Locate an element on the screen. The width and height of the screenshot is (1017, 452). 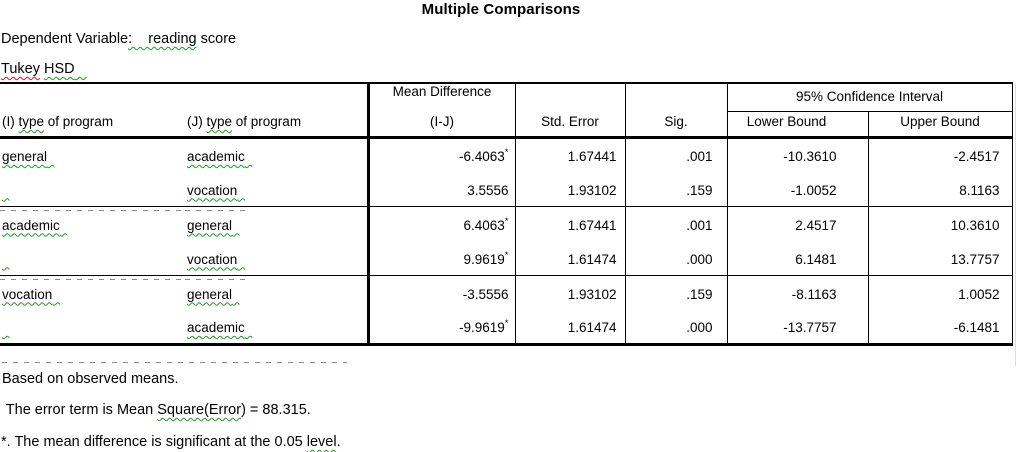
cell-lower-bound: 2.4517 is located at coordinates (797, 223).